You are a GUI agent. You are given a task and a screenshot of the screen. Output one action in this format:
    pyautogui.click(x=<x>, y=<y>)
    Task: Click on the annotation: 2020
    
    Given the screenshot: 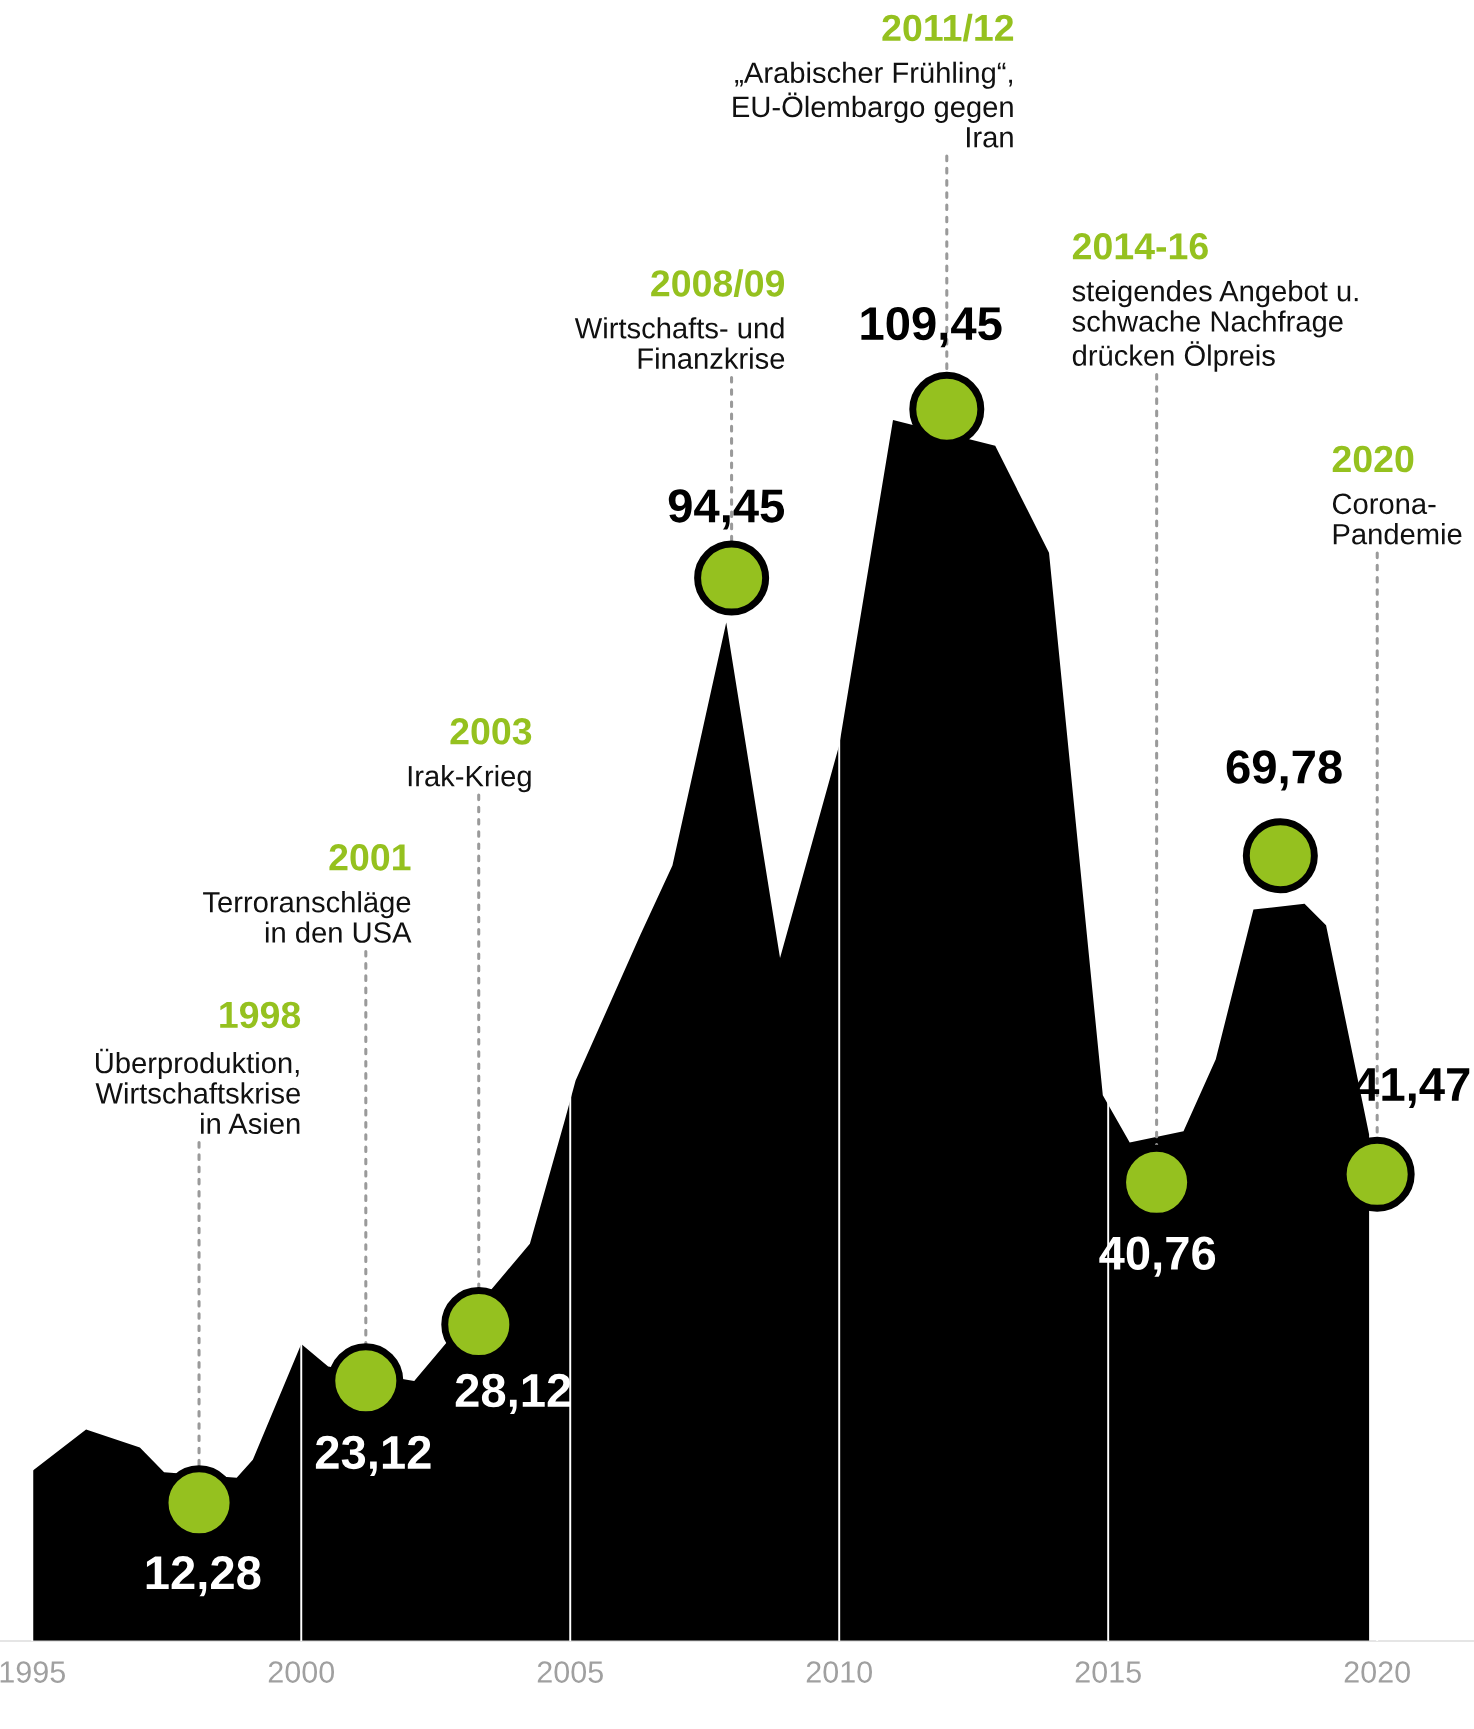 What is the action you would take?
    pyautogui.click(x=1373, y=459)
    